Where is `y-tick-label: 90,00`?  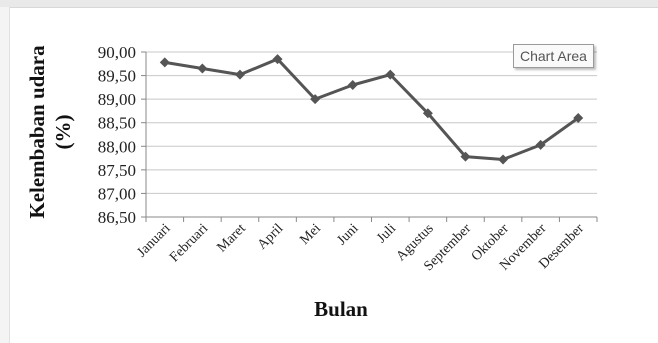 y-tick-label: 90,00 is located at coordinates (117, 52).